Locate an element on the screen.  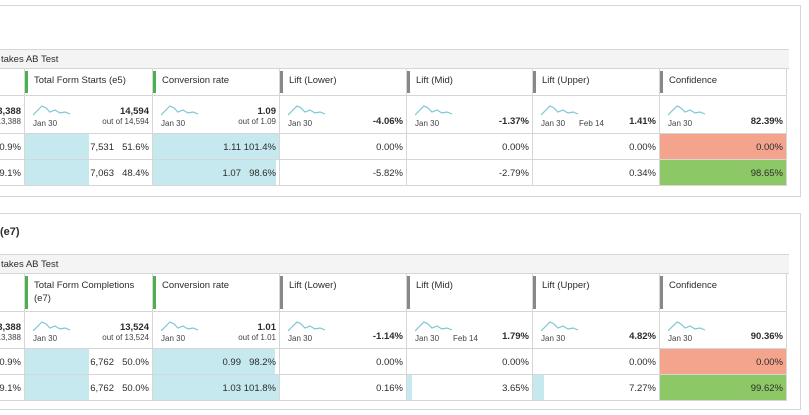
summary-sub: out of 1.09 is located at coordinates (257, 121).